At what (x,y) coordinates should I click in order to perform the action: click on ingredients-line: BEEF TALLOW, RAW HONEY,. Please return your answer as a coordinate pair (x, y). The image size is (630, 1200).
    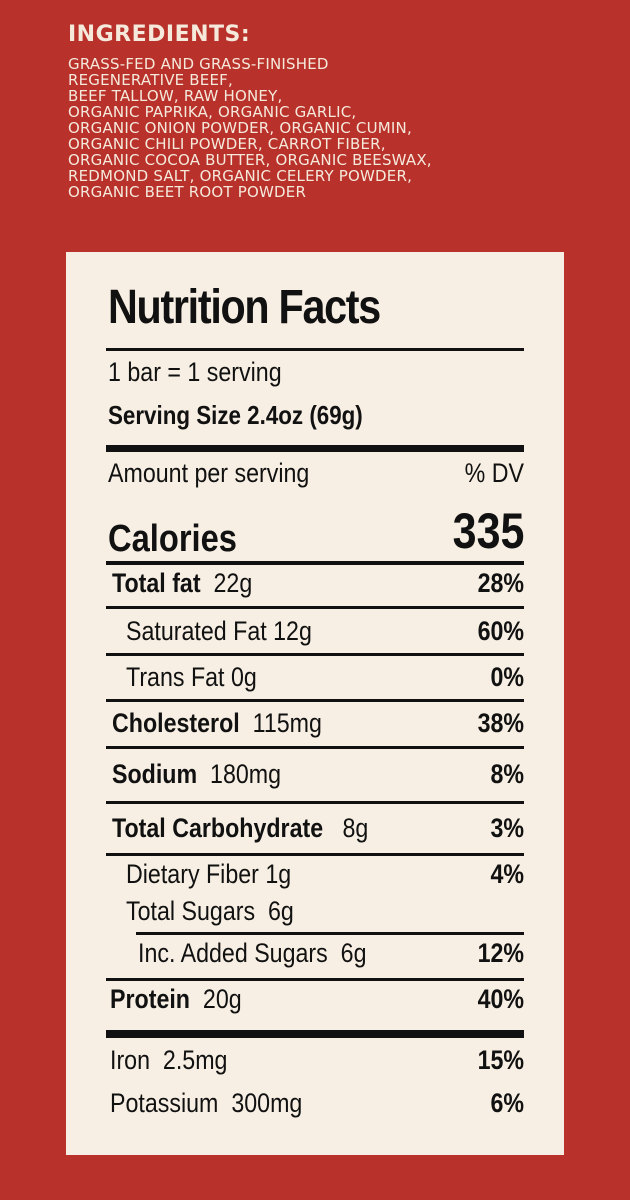
    Looking at the image, I should click on (175, 96).